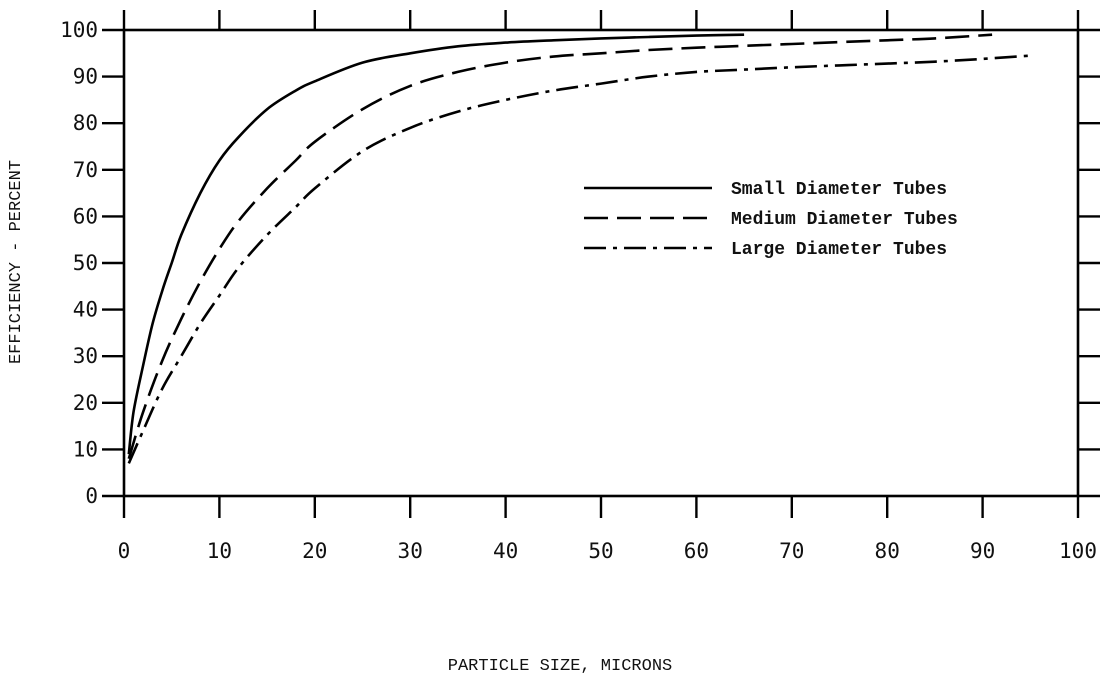  I want to click on x-tick-label: 20, so click(314, 551).